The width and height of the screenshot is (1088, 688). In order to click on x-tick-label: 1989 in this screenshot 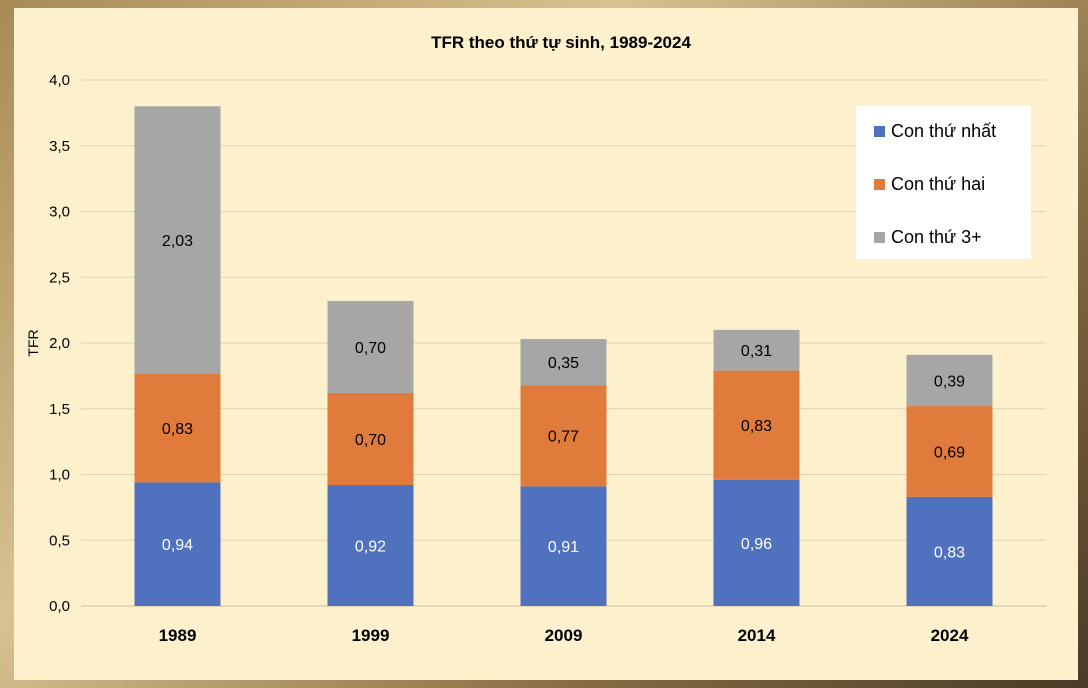, I will do `click(178, 635)`.